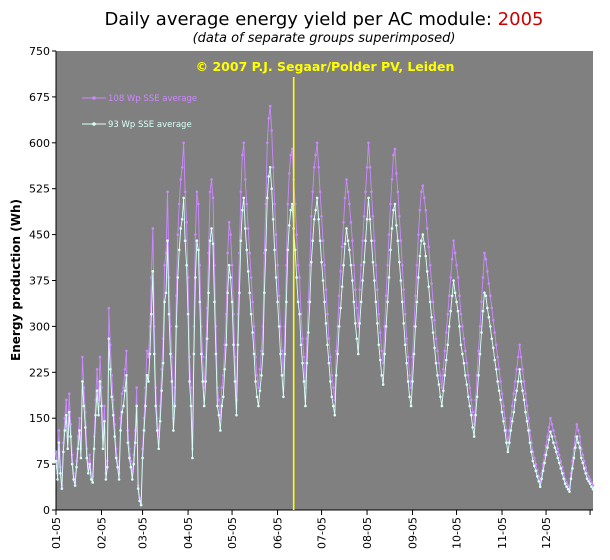 This screenshot has height=560, width=610. Describe the element at coordinates (39, 281) in the screenshot. I see `y-tick-label: 375` at that location.